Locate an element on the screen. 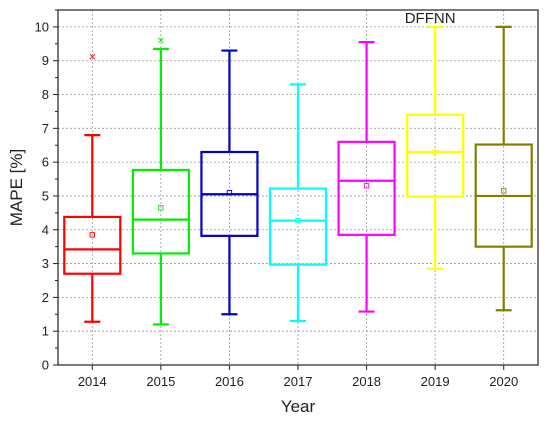 The width and height of the screenshot is (550, 421). y-tick-label: 8 is located at coordinates (45, 94).